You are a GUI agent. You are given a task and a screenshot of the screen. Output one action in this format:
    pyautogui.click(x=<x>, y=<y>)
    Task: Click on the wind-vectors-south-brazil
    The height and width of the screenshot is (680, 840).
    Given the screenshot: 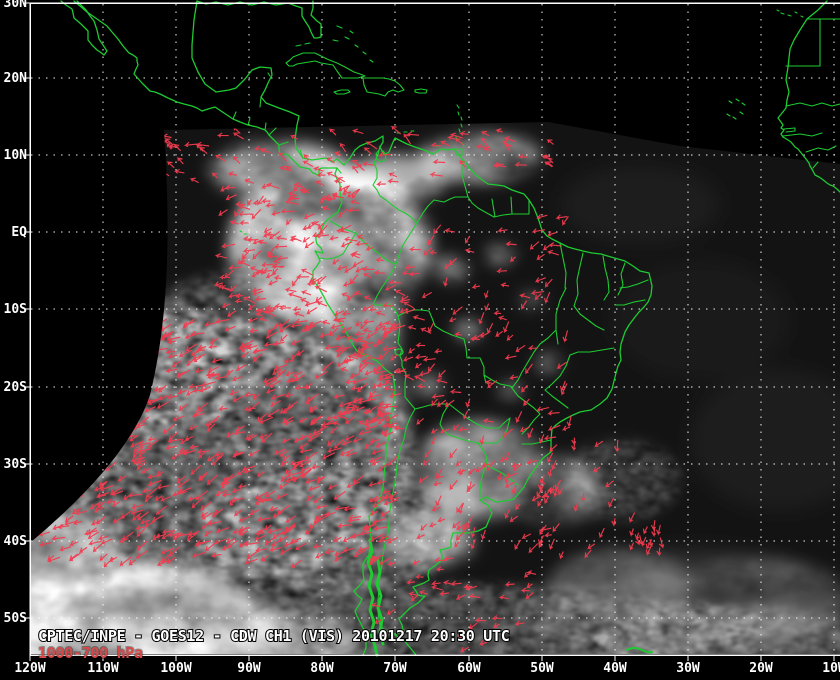 What is the action you would take?
    pyautogui.click(x=489, y=490)
    